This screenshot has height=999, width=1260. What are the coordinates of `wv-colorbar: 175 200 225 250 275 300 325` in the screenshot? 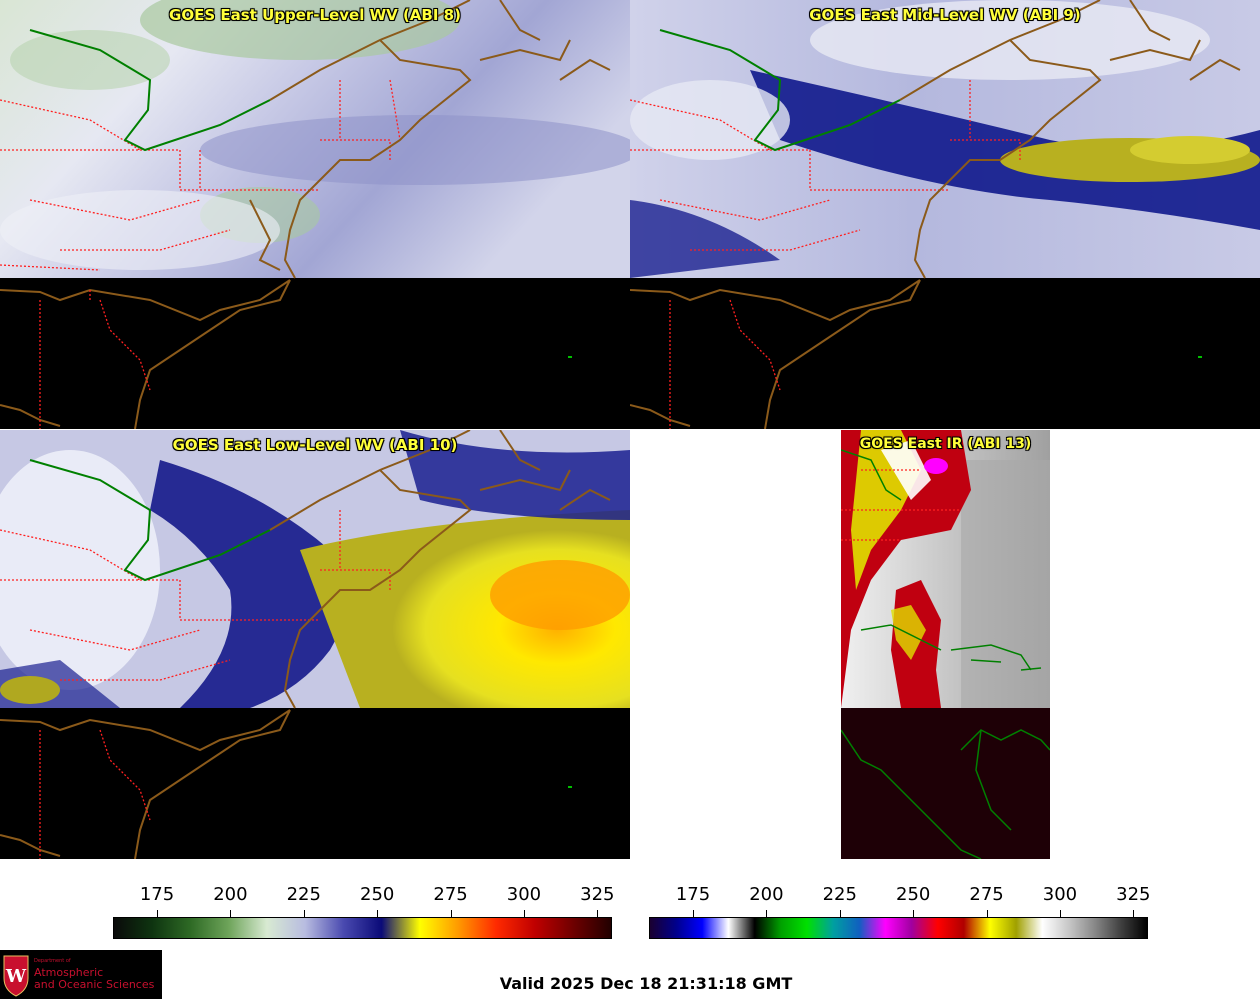 It's located at (364, 908).